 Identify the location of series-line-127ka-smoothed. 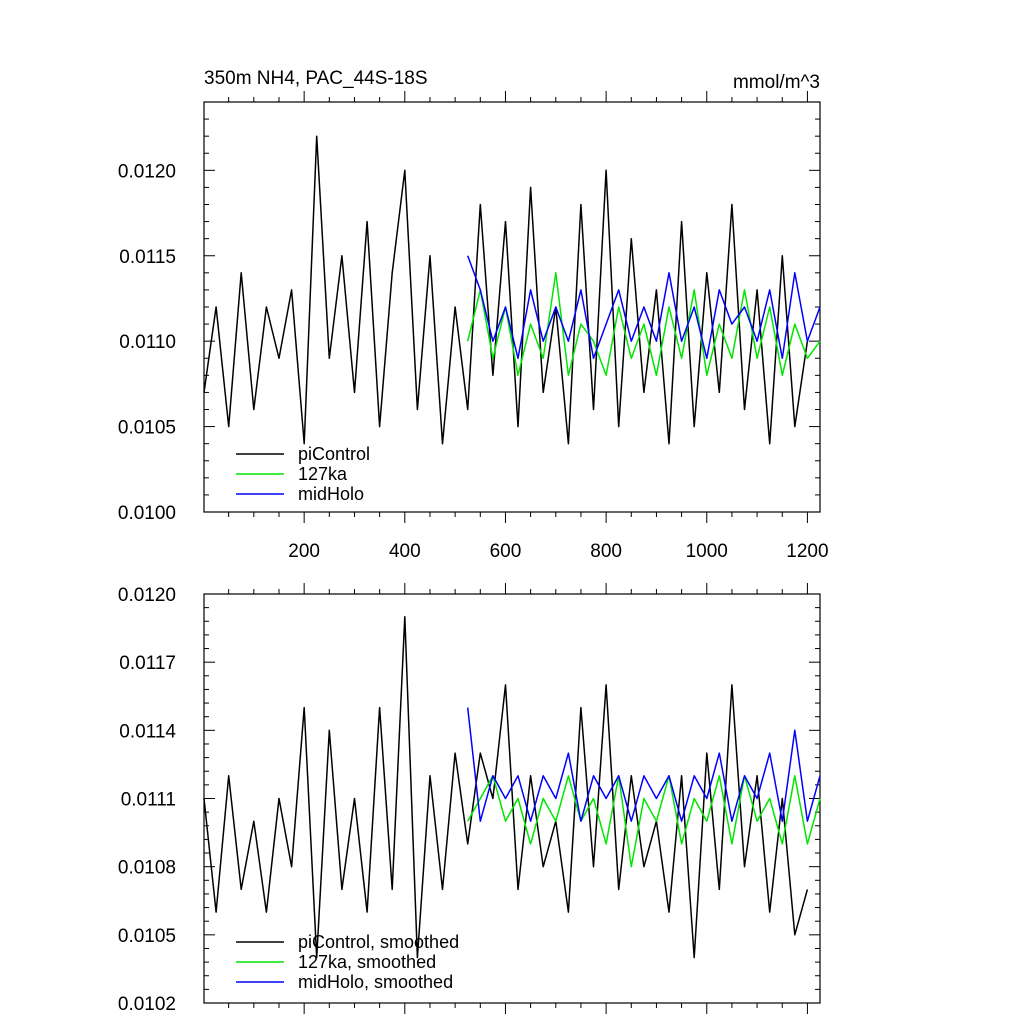
(644, 821).